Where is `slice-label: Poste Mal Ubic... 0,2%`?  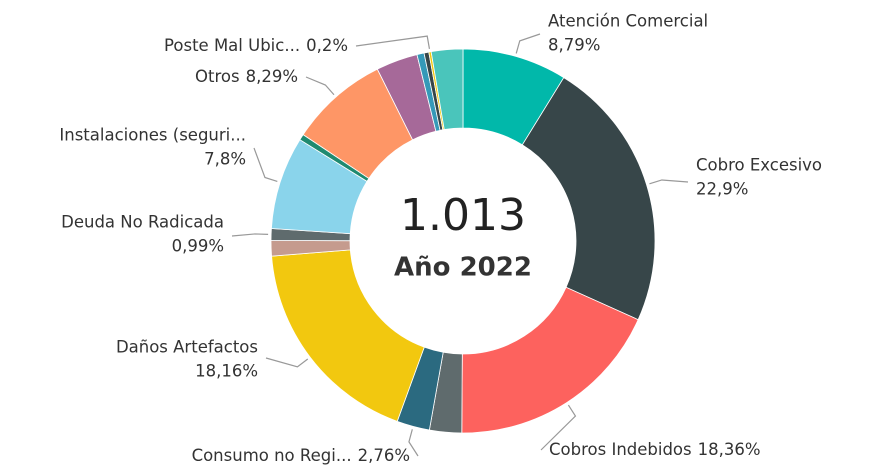 slice-label: Poste Mal Ubic... 0,2% is located at coordinates (256, 45).